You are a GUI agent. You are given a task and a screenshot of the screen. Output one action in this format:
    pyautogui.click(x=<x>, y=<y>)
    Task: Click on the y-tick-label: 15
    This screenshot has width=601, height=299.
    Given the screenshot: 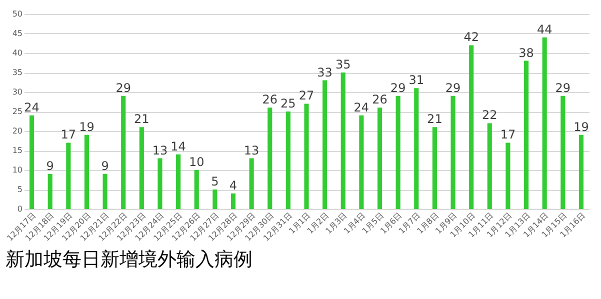 What is the action you would take?
    pyautogui.click(x=17, y=150)
    